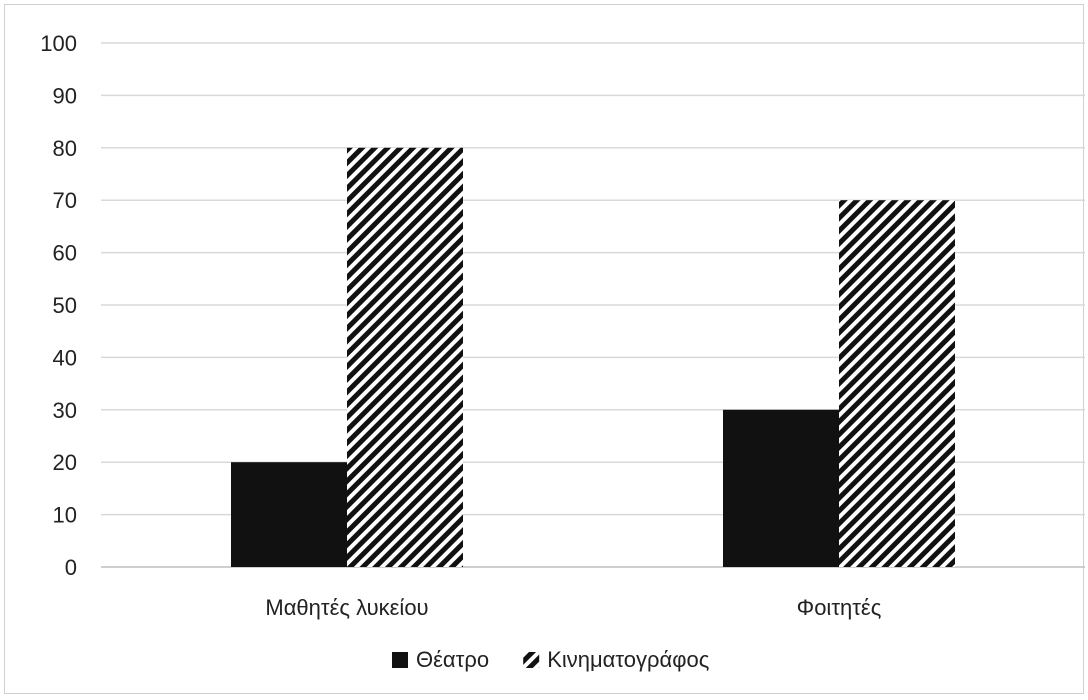 The width and height of the screenshot is (1088, 700). What do you see at coordinates (839, 607) in the screenshot?
I see `x-category-label: Φοιτητές` at bounding box center [839, 607].